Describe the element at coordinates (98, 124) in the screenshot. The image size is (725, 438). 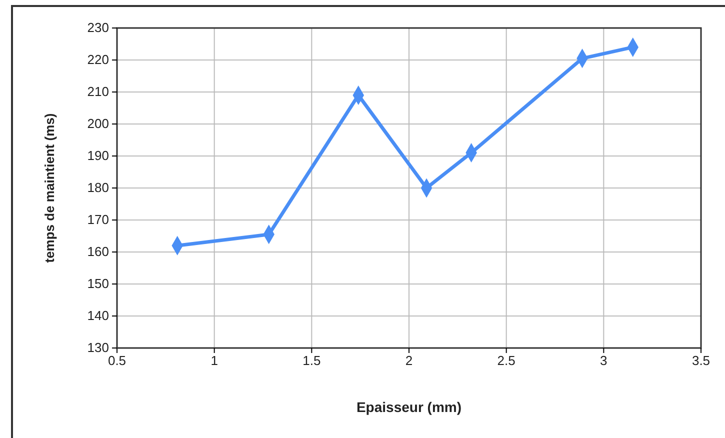
I see `y-tick-label: 200` at that location.